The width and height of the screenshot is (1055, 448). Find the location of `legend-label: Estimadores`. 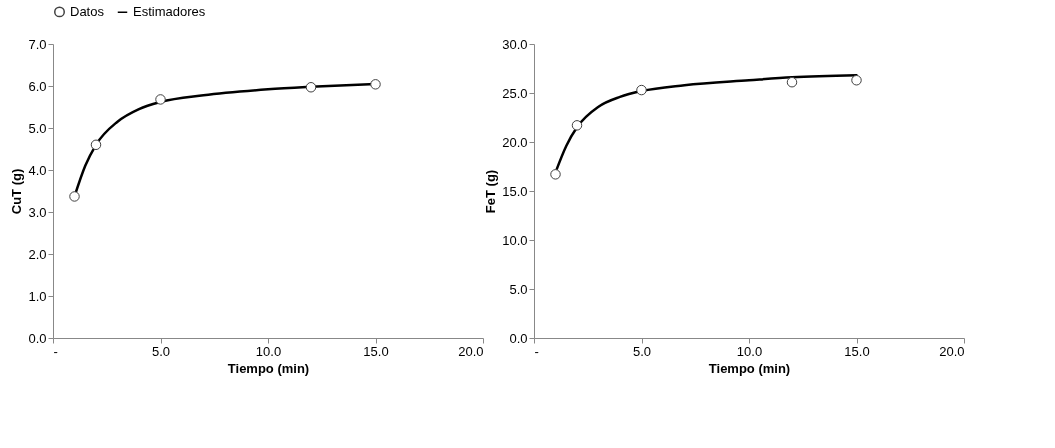

legend-label: Estimadores is located at coordinates (169, 12).